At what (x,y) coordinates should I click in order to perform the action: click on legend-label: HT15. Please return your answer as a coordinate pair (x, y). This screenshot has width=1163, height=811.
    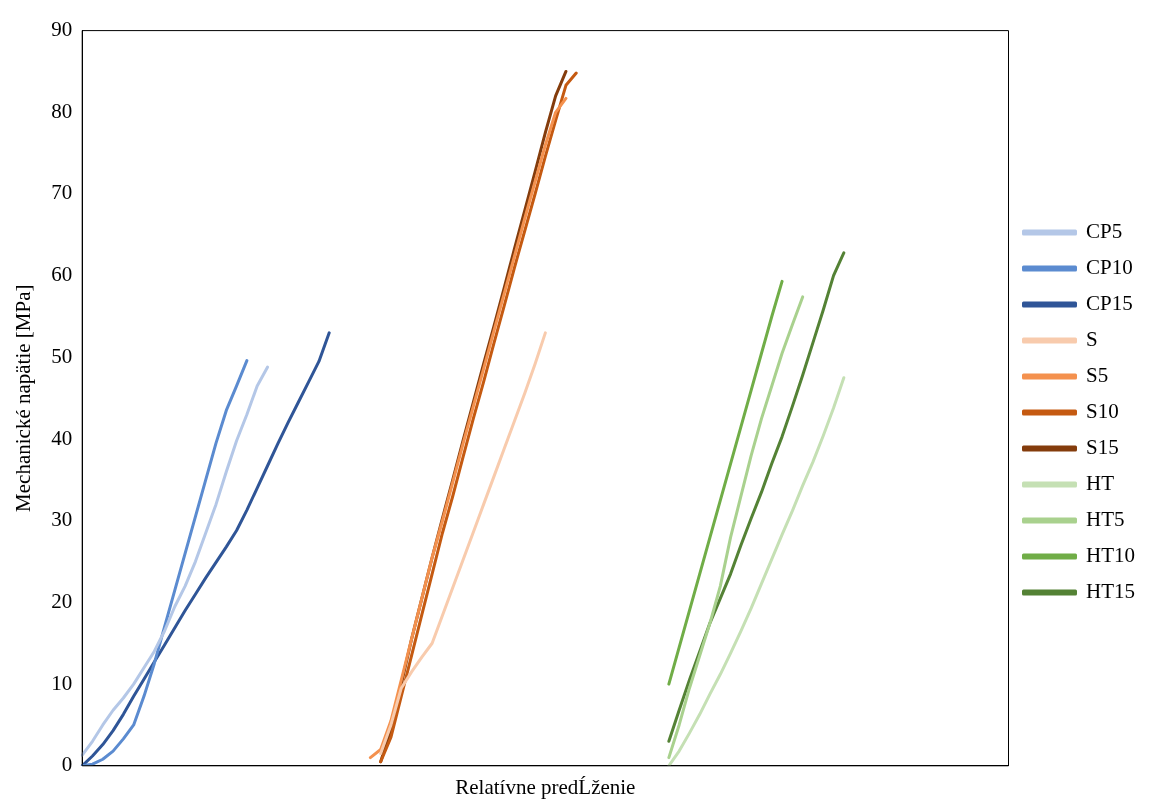
    Looking at the image, I should click on (1111, 591).